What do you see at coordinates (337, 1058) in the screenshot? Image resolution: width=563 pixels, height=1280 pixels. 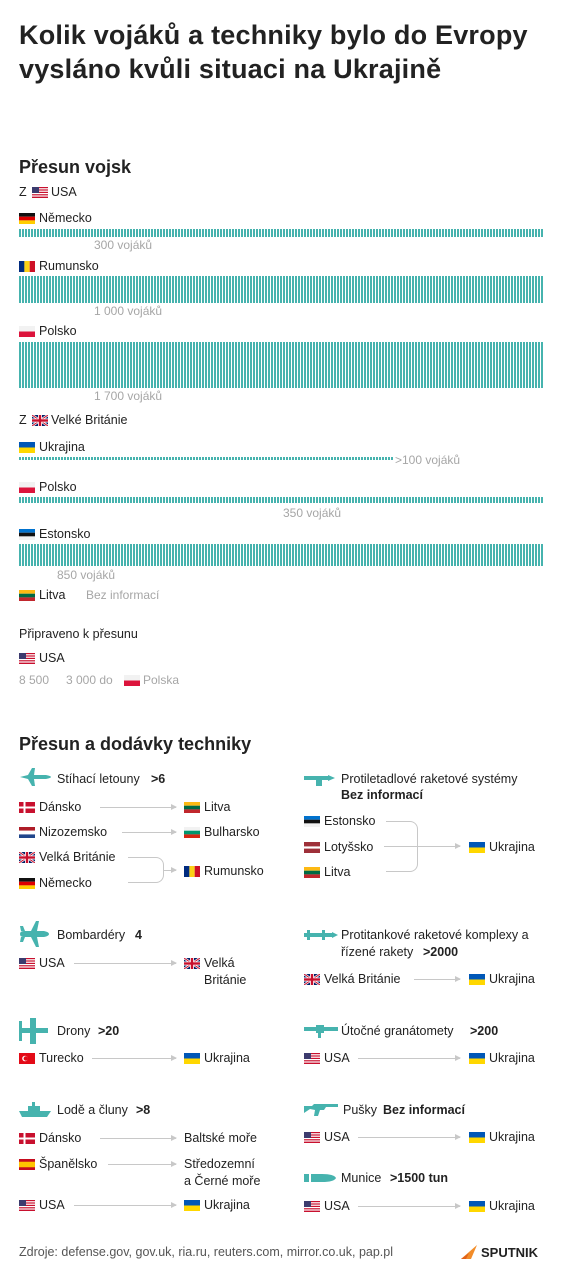 I see `grenade-from: USA` at bounding box center [337, 1058].